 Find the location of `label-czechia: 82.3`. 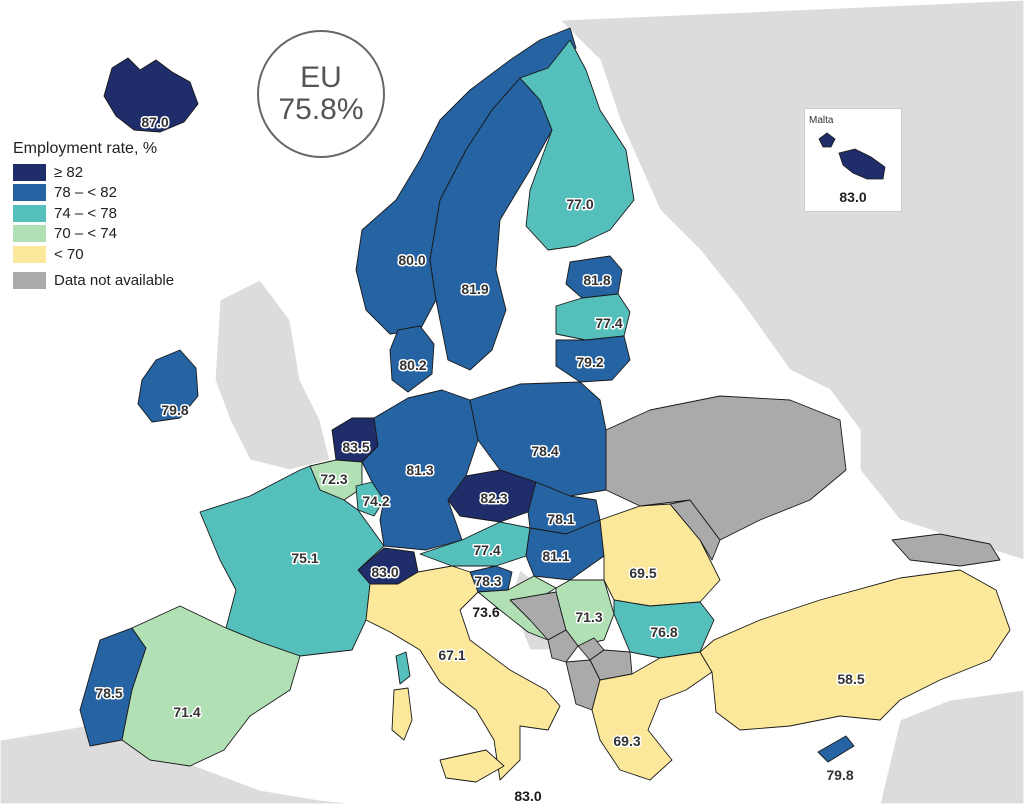

label-czechia: 82.3 is located at coordinates (493, 498).